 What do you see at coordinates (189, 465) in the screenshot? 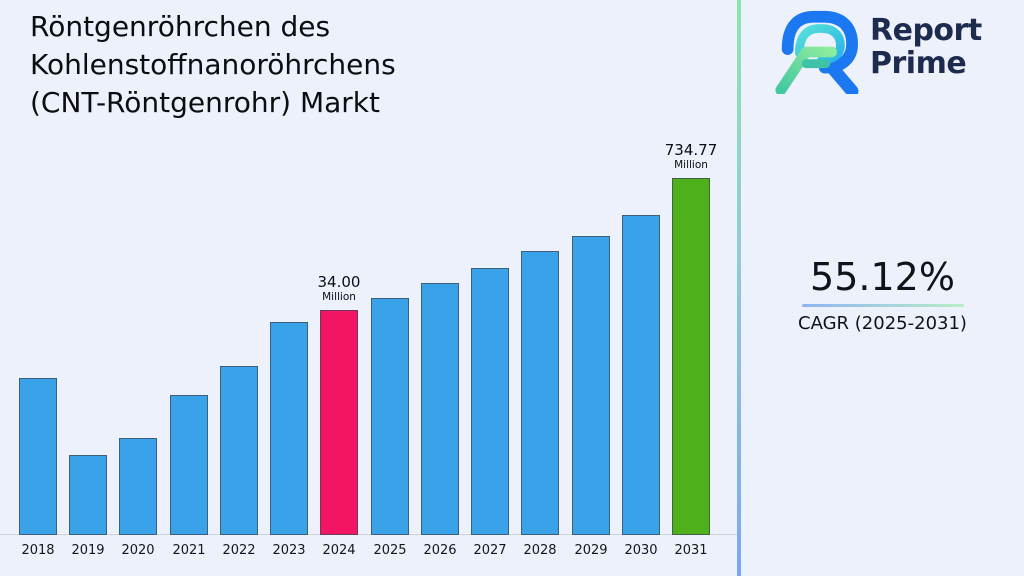
I see `bar-2021` at bounding box center [189, 465].